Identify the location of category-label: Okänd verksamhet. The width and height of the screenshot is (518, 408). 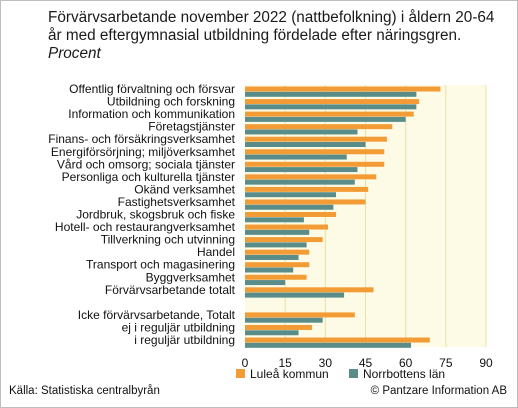
(184, 189).